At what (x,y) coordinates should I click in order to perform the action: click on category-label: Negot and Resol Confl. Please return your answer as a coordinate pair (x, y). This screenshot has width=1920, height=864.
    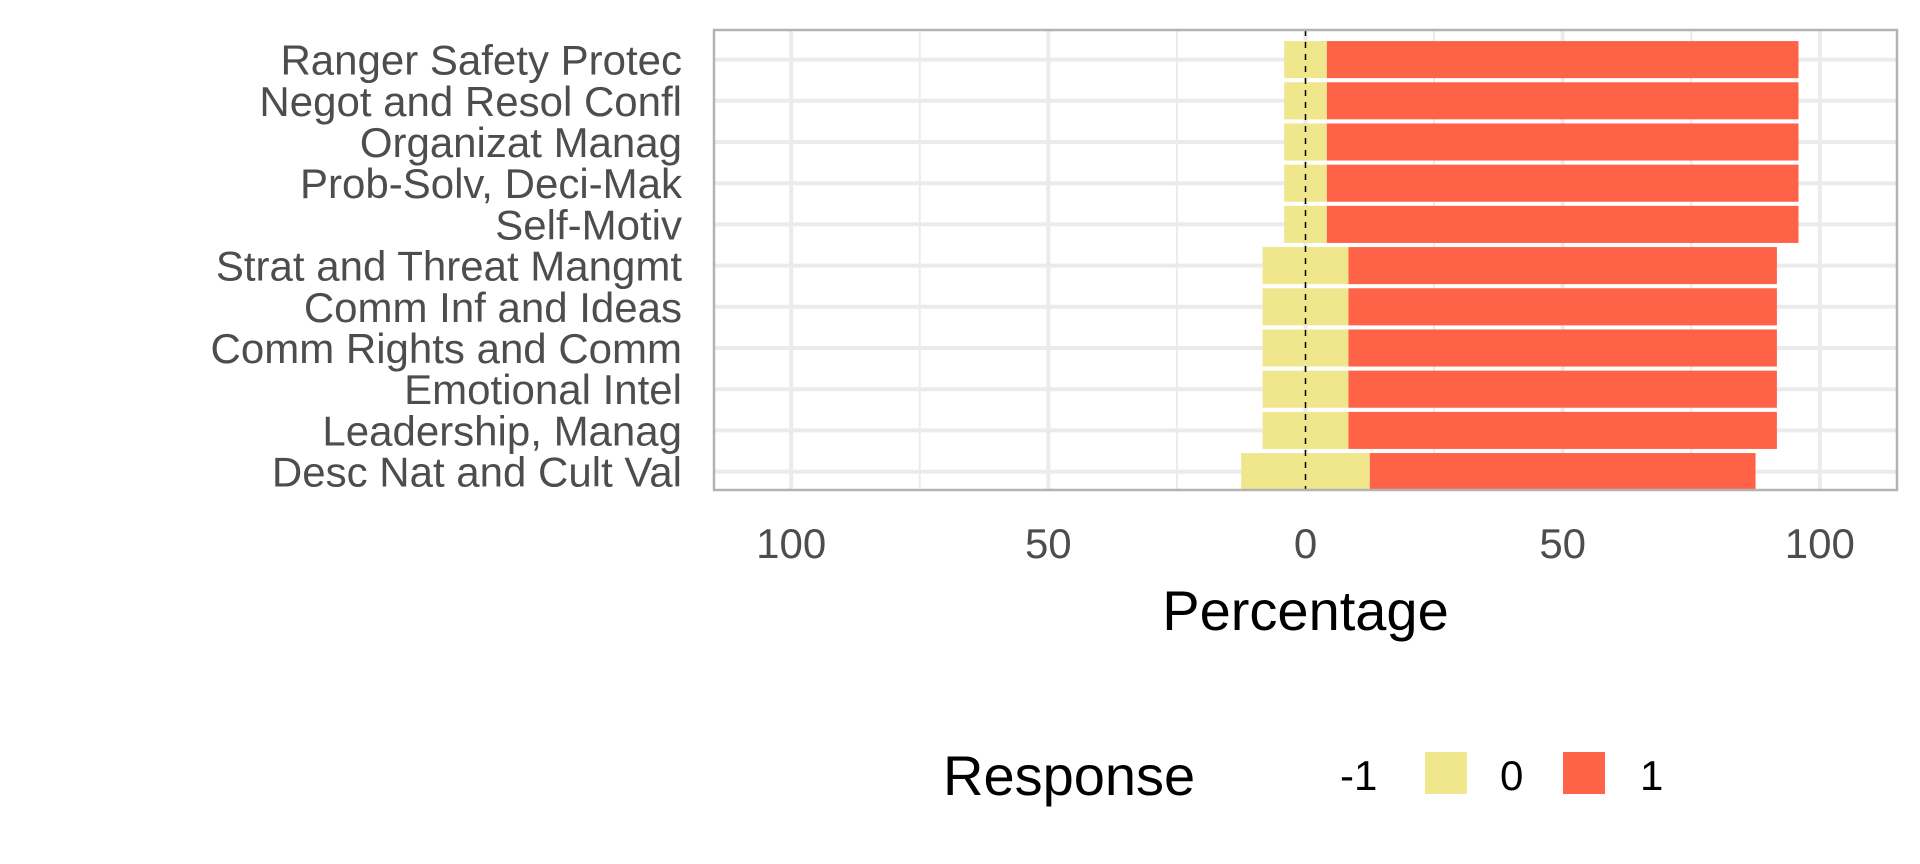
    Looking at the image, I should click on (470, 101).